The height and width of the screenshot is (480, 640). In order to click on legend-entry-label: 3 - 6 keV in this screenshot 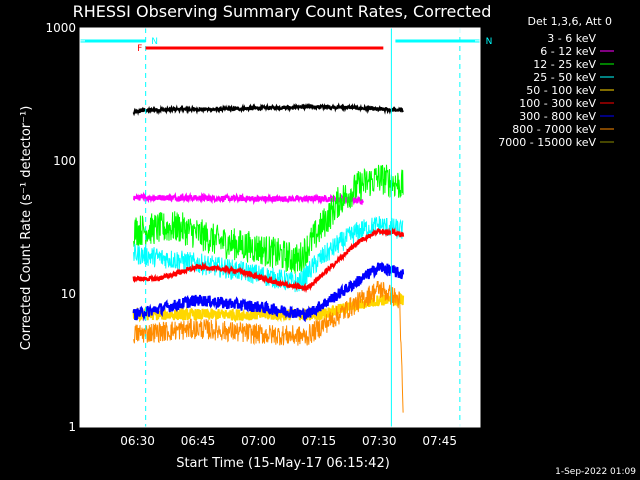, I will do `click(571, 38)`.